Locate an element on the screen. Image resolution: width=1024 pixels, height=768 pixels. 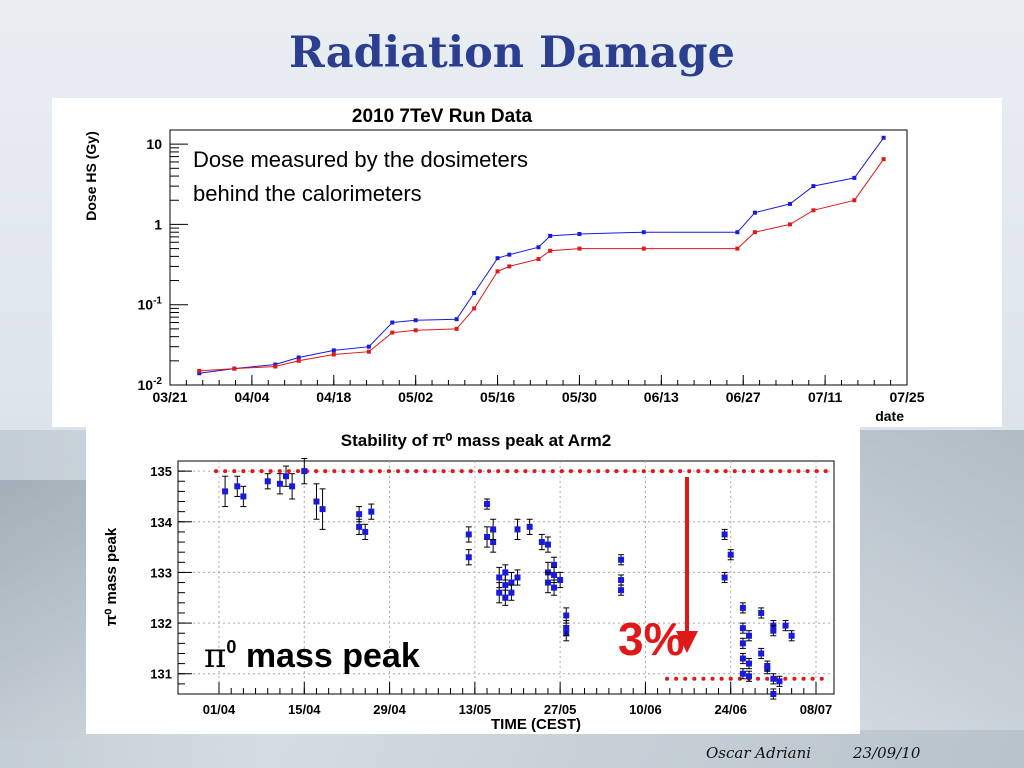
pi-symbol: π is located at coordinates (215, 656).